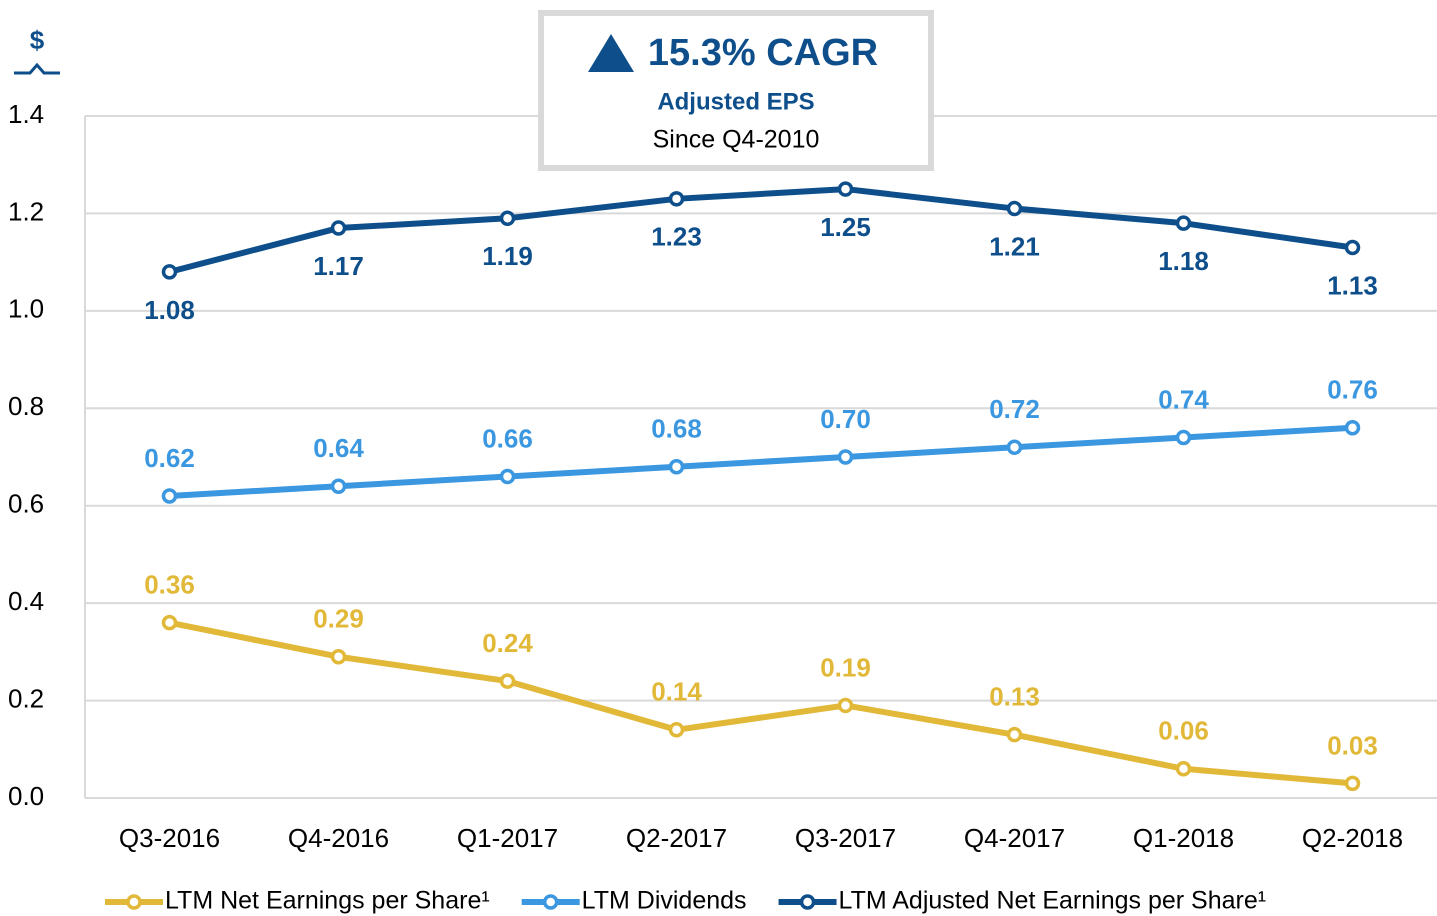 The width and height of the screenshot is (1437, 916). Describe the element at coordinates (1183, 399) in the screenshot. I see `data-label: 0.74` at that location.